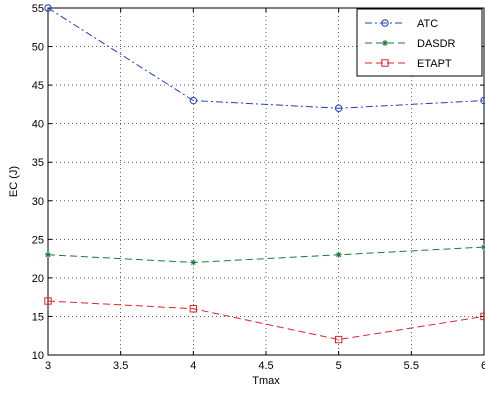 This screenshot has width=485, height=399. Describe the element at coordinates (38, 240) in the screenshot. I see `y-tick-label: 25` at that location.